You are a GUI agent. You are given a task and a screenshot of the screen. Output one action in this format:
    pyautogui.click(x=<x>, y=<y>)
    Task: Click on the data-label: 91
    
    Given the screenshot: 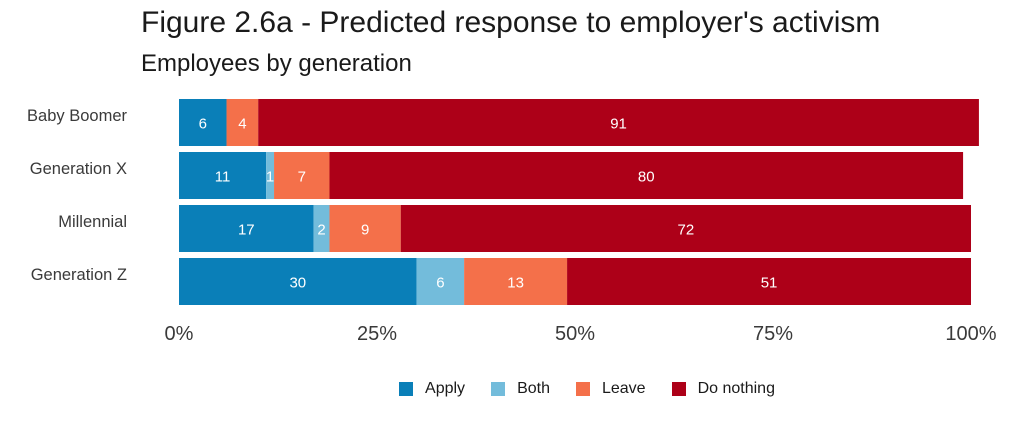 What is the action you would take?
    pyautogui.click(x=618, y=124)
    